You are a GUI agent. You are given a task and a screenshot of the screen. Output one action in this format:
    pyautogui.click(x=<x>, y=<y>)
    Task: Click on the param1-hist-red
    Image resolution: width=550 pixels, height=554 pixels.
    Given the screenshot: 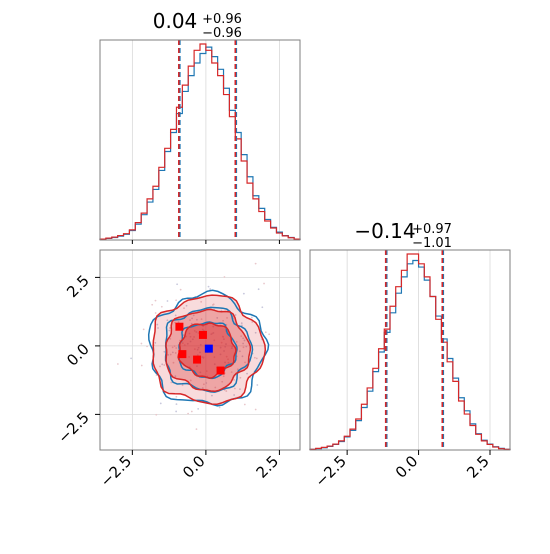 What is the action you would take?
    pyautogui.click(x=200, y=141)
    